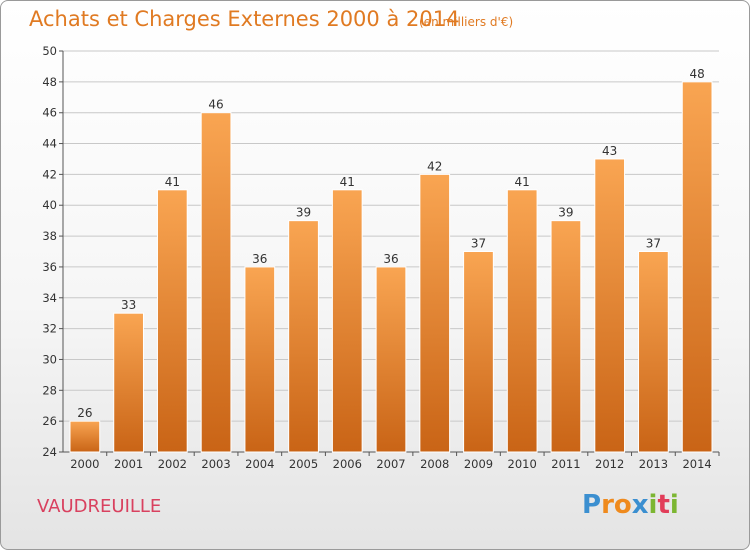  Describe the element at coordinates (478, 464) in the screenshot. I see `x-tick-label-2009: 2009` at that location.